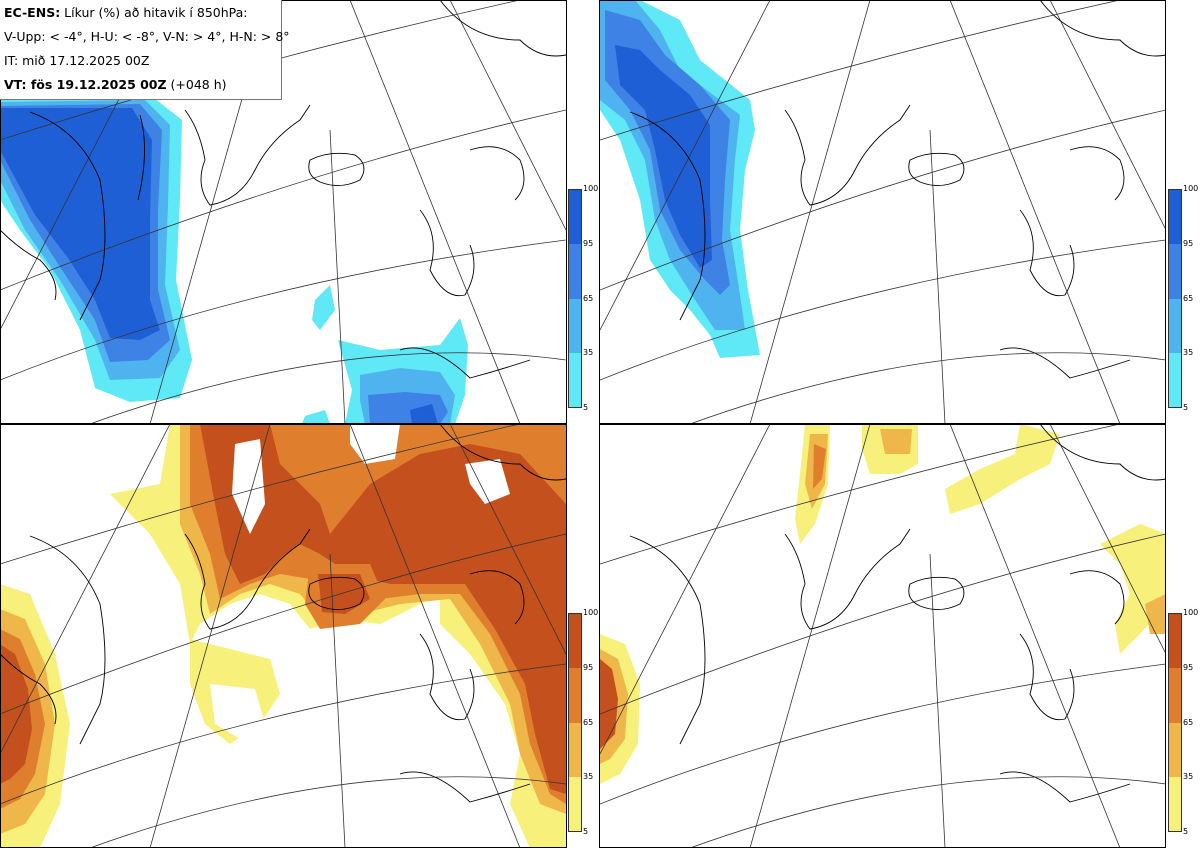 Image resolution: width=1200 pixels, height=848 pixels. What do you see at coordinates (680, 179) in the screenshot?
I see `probability-field-h-u` at bounding box center [680, 179].